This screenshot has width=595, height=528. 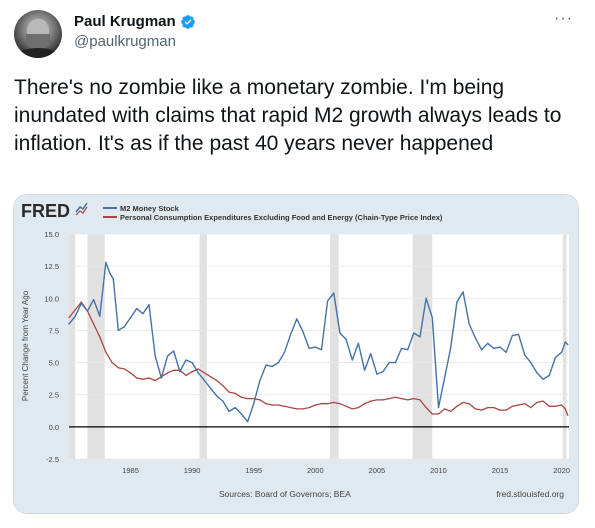 I want to click on x-tick-label: 1995, so click(x=253, y=470).